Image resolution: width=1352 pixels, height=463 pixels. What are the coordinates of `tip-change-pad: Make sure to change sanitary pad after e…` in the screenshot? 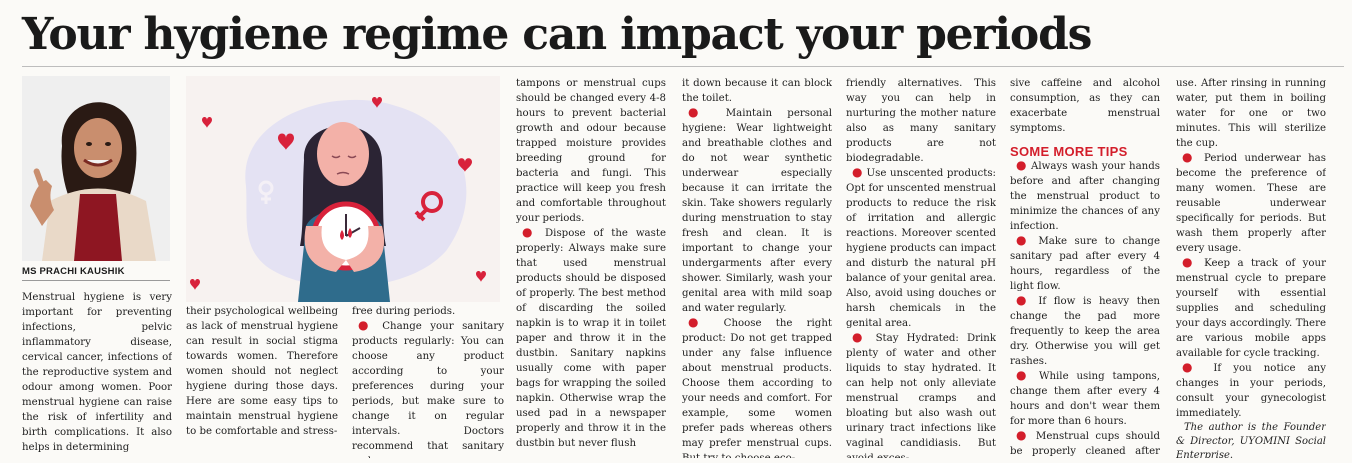 It's located at (1085, 264).